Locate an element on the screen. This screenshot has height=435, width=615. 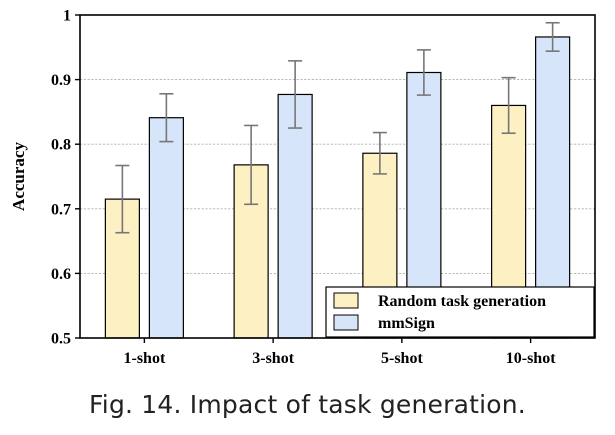
figure-caption: Fig. 14. Impact of task generation. is located at coordinates (307, 404).